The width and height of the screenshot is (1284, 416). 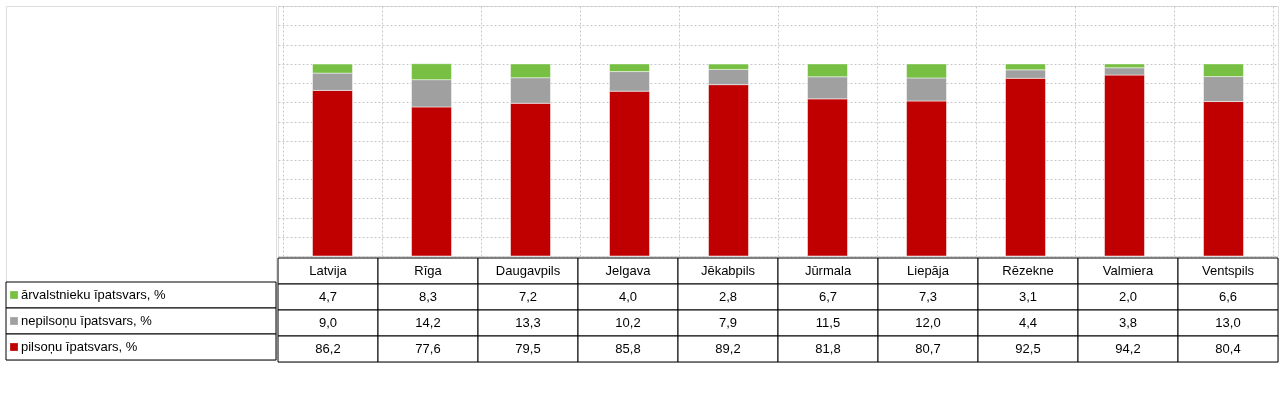 I want to click on x-tick-label: Valmiera, so click(x=1128, y=270).